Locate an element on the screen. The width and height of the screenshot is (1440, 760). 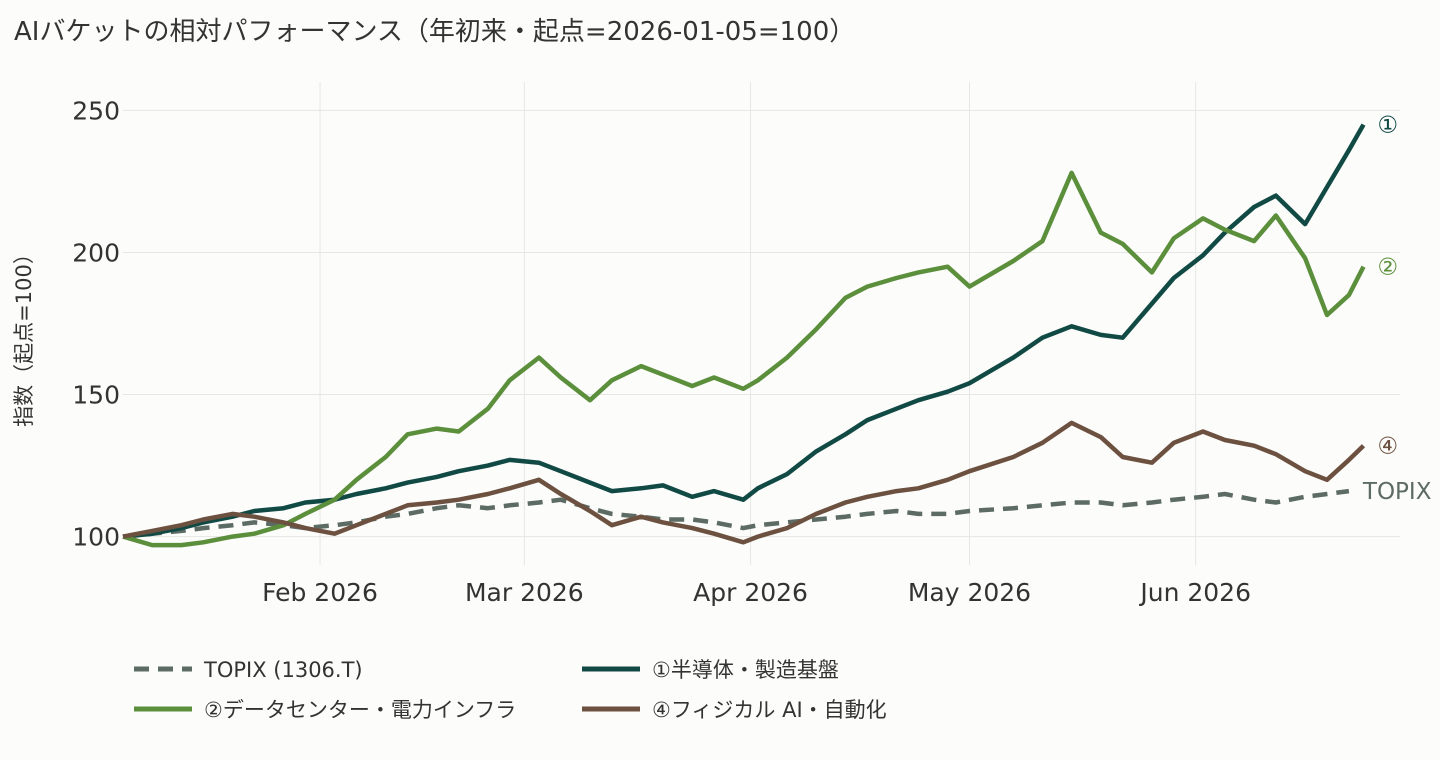
x-tick-label: Feb 2026 is located at coordinates (320, 592).